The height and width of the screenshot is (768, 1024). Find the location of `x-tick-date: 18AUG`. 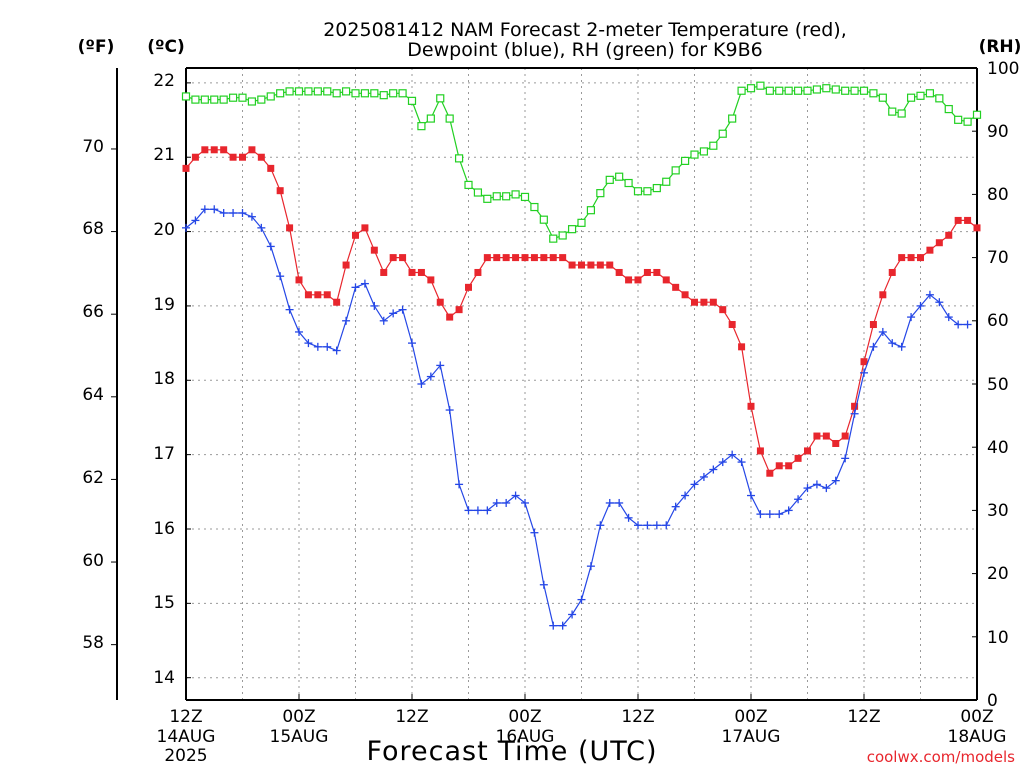

x-tick-date: 18AUG is located at coordinates (977, 737).